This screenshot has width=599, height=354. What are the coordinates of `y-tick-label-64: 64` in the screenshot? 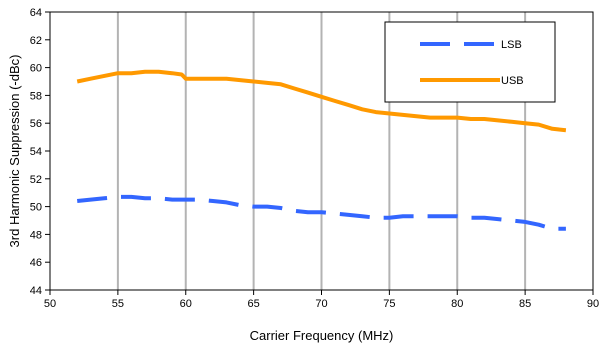 It's located at (36, 13).